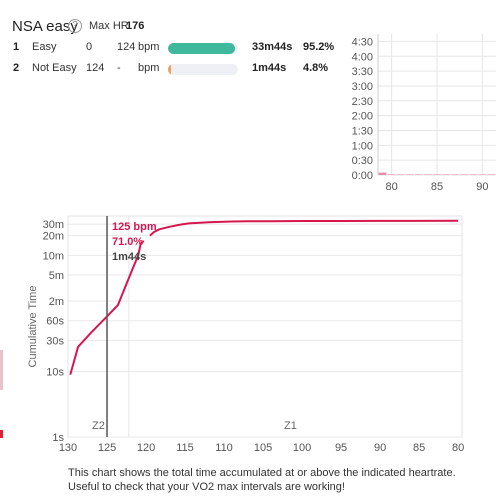 This screenshot has width=496, height=500. Describe the element at coordinates (16, 47) in the screenshot. I see `zone-index: 1` at that location.